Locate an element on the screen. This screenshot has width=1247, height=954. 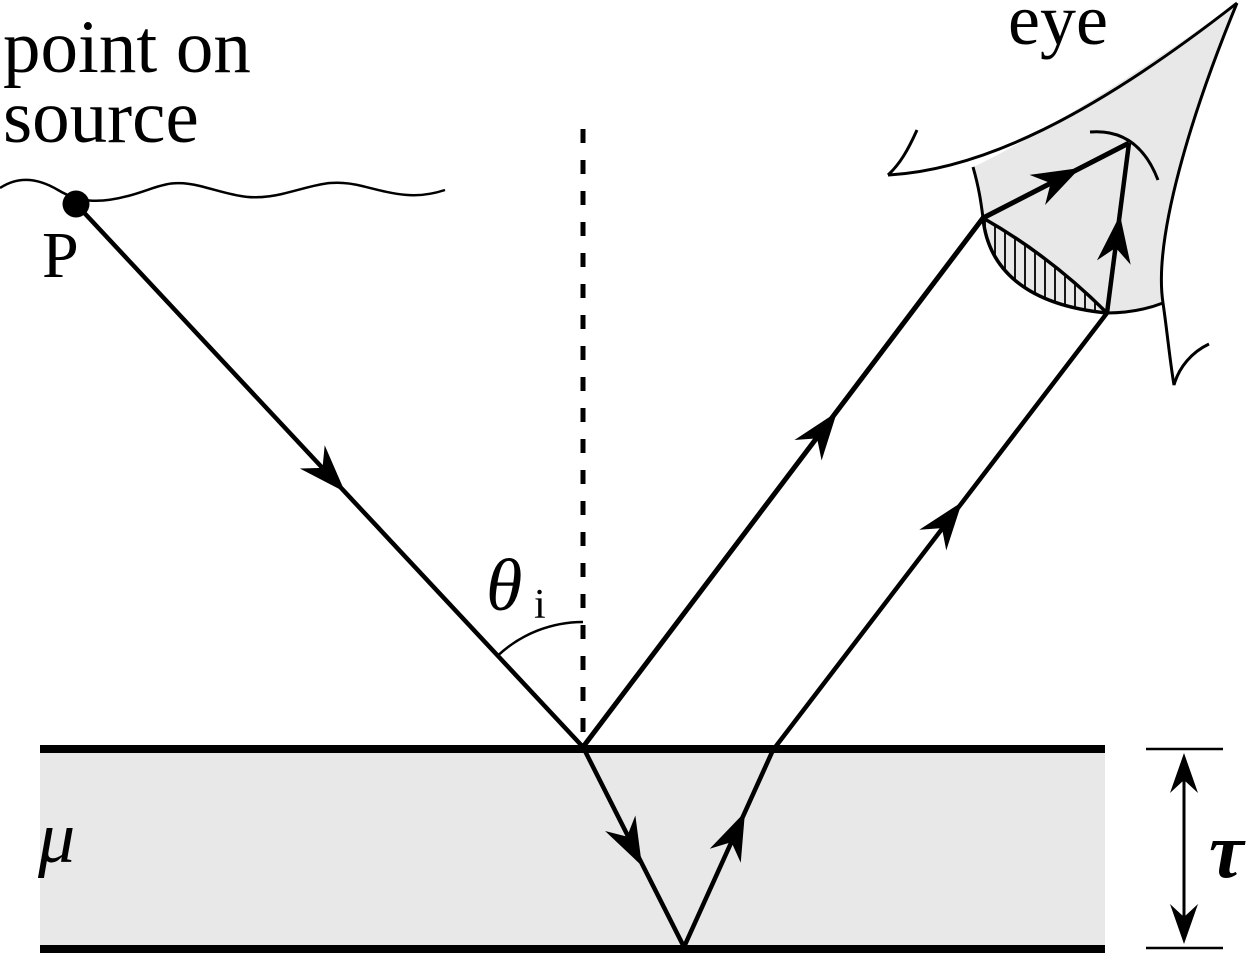
point-label: P is located at coordinates (60, 255).